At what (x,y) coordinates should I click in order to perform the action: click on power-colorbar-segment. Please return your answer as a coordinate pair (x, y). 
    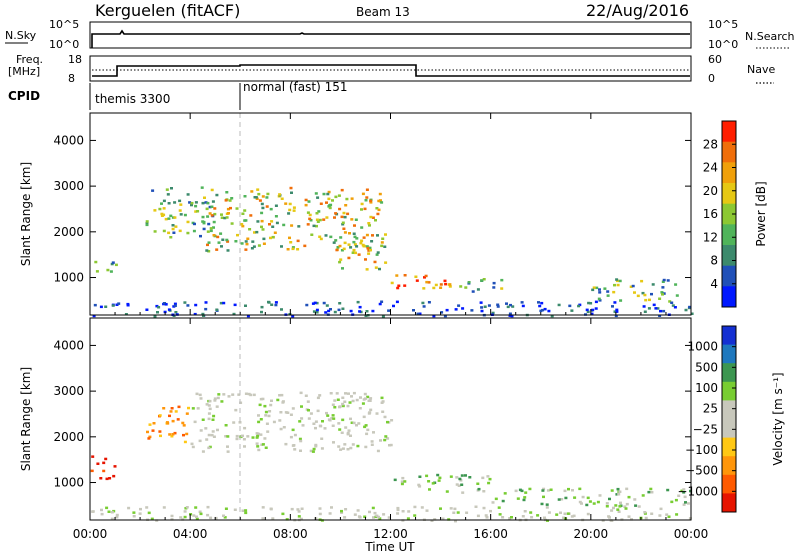
    Looking at the image, I should click on (729, 276).